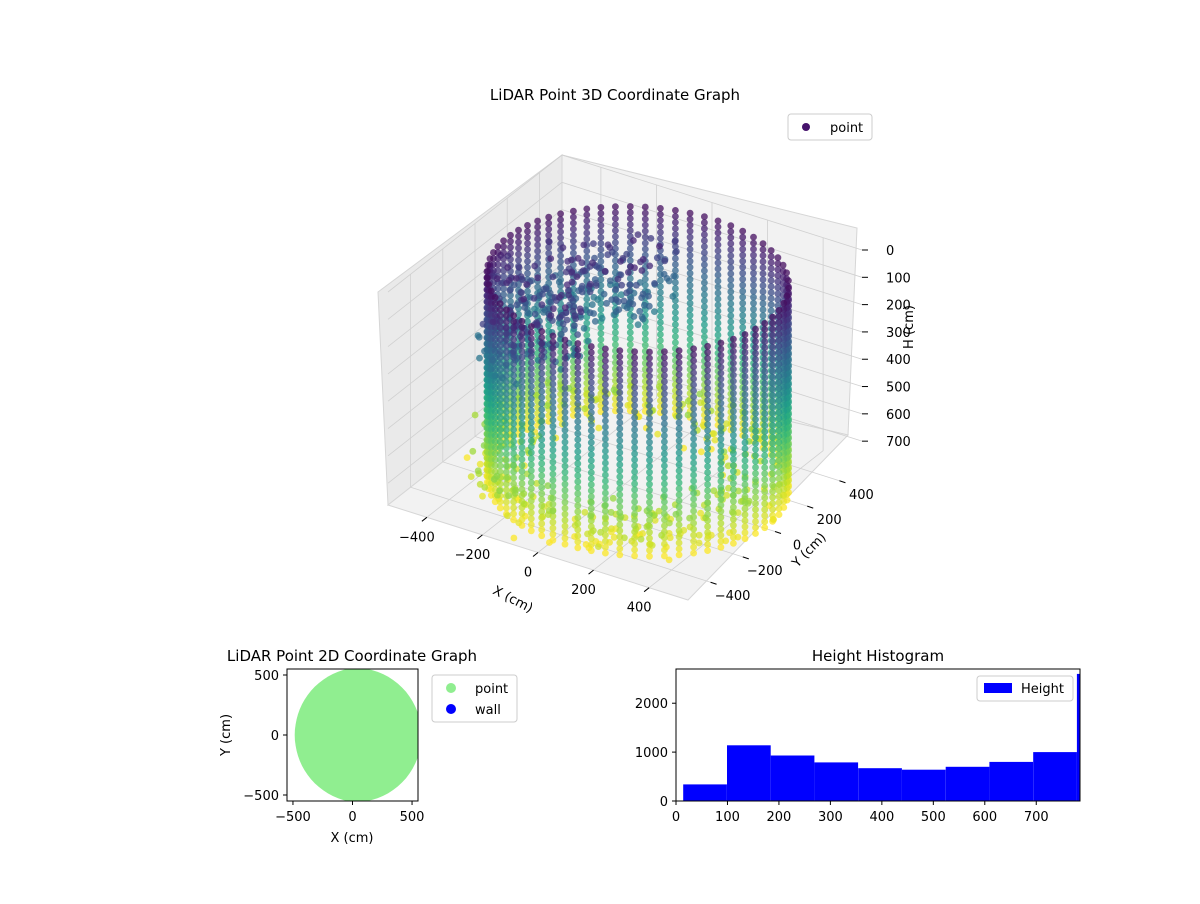  I want to click on legend-3d: point, so click(830, 127).